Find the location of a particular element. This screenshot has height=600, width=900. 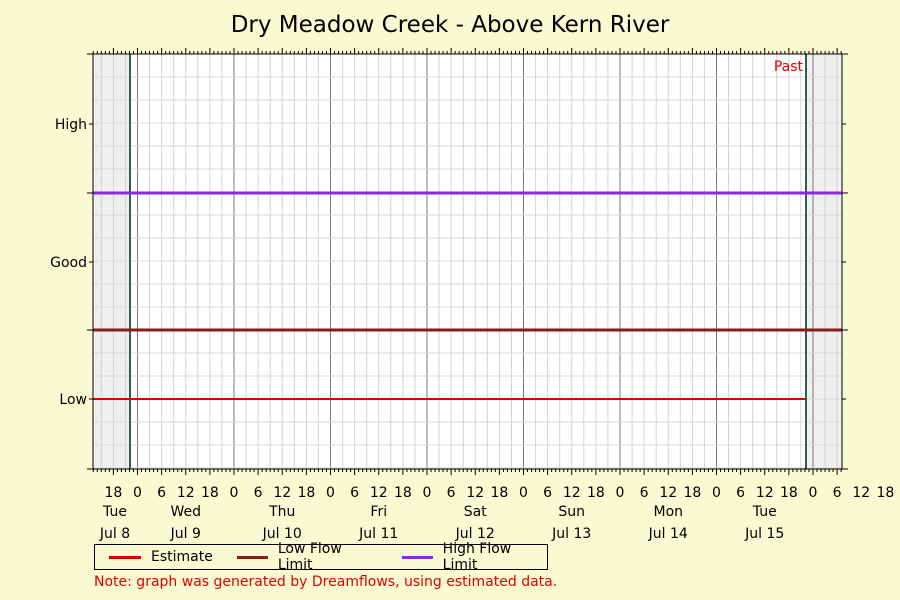

legend-swatch-high-flow is located at coordinates (417, 557).